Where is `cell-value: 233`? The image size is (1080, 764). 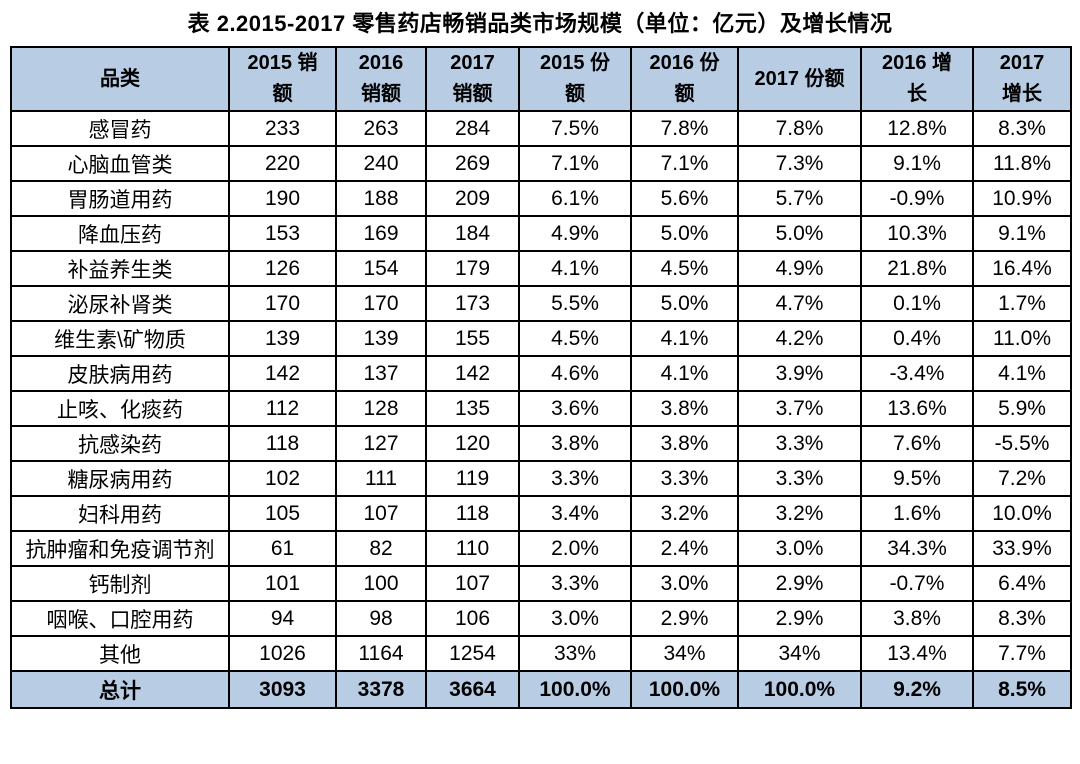
cell-value: 233 is located at coordinates (282, 128).